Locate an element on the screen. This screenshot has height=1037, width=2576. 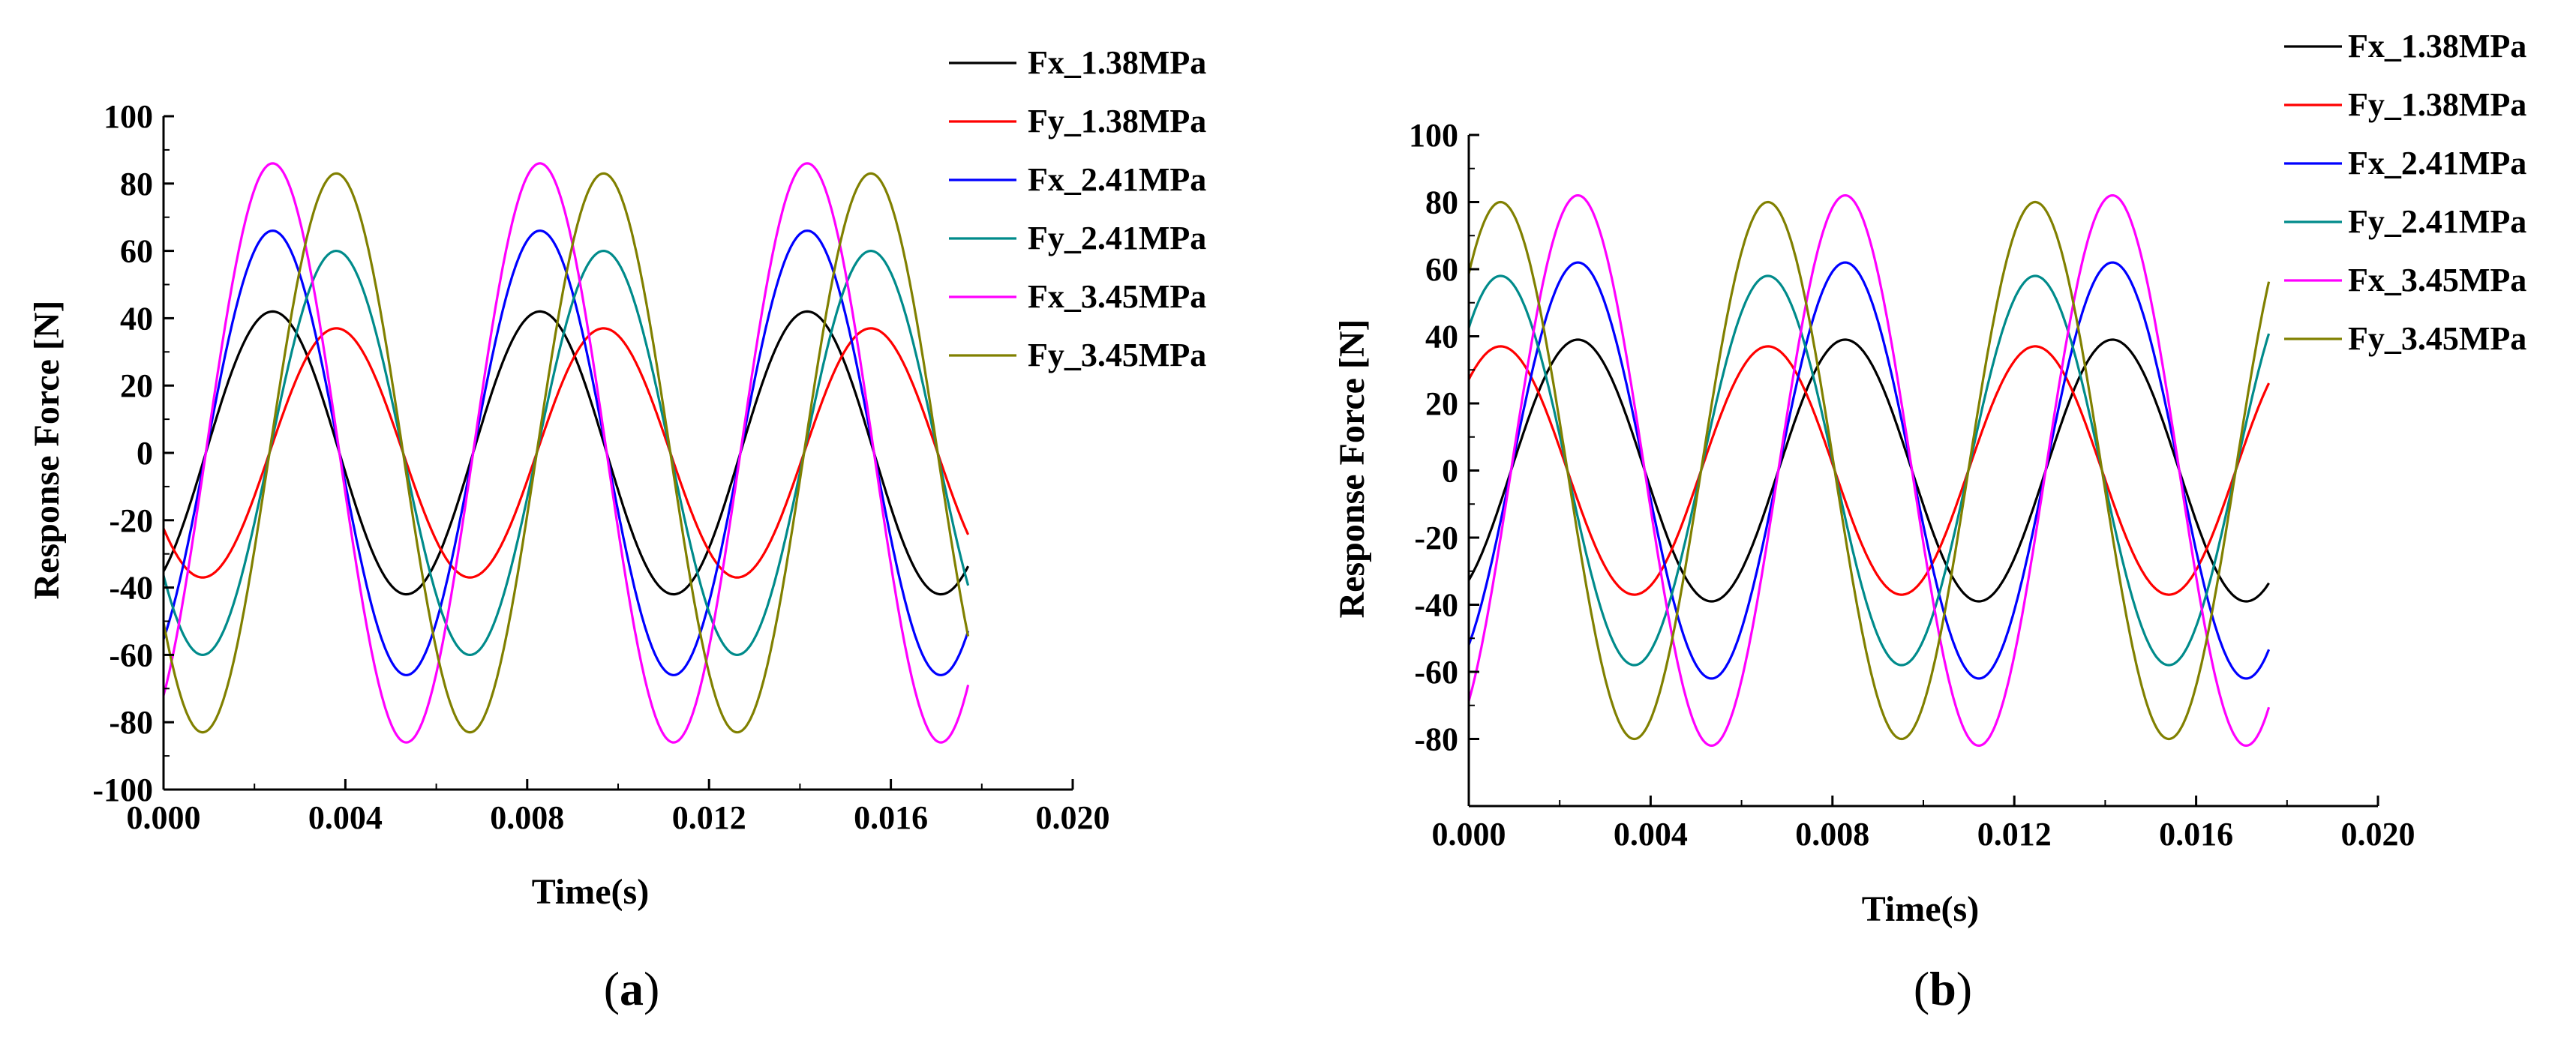
panel-label-a: (a) is located at coordinates (632, 988).